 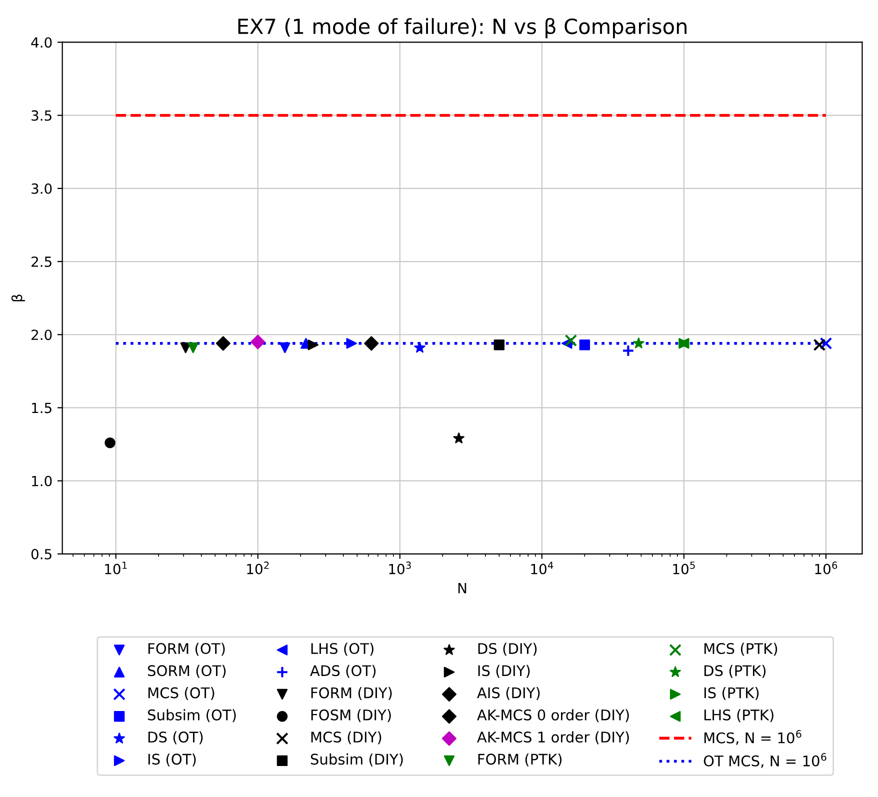 What do you see at coordinates (18, 298) in the screenshot?
I see `y-axis-title: β` at bounding box center [18, 298].